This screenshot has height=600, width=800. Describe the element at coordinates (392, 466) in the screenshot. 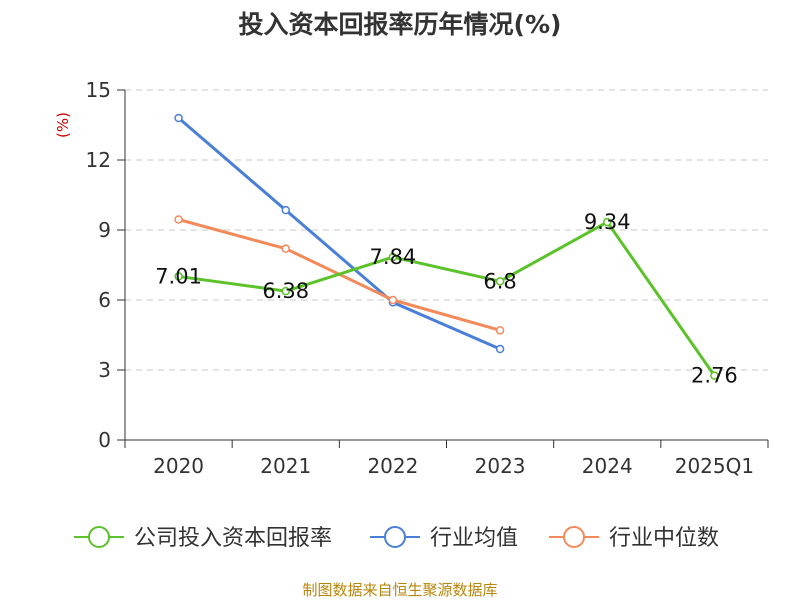

I see `x-tick-label: 2022` at that location.